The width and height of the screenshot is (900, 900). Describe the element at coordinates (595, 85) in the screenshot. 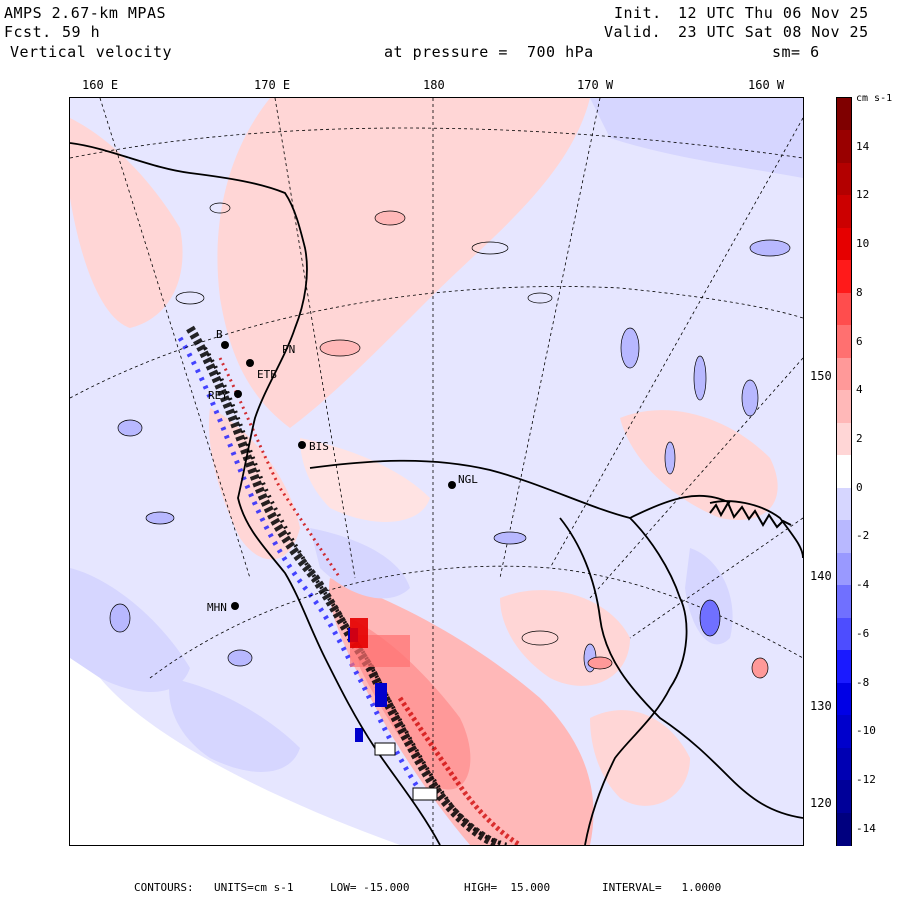

I see `lon-label-170w: 170 W` at that location.